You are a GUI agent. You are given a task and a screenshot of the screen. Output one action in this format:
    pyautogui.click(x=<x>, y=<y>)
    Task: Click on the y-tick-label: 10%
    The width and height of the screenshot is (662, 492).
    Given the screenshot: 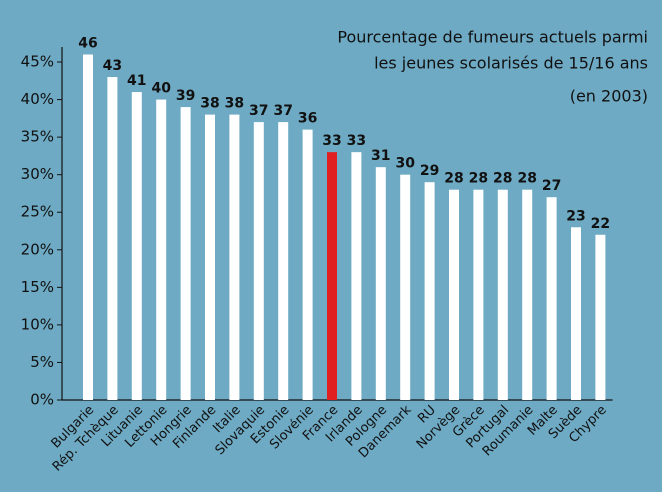 What is the action you would take?
    pyautogui.click(x=37, y=324)
    